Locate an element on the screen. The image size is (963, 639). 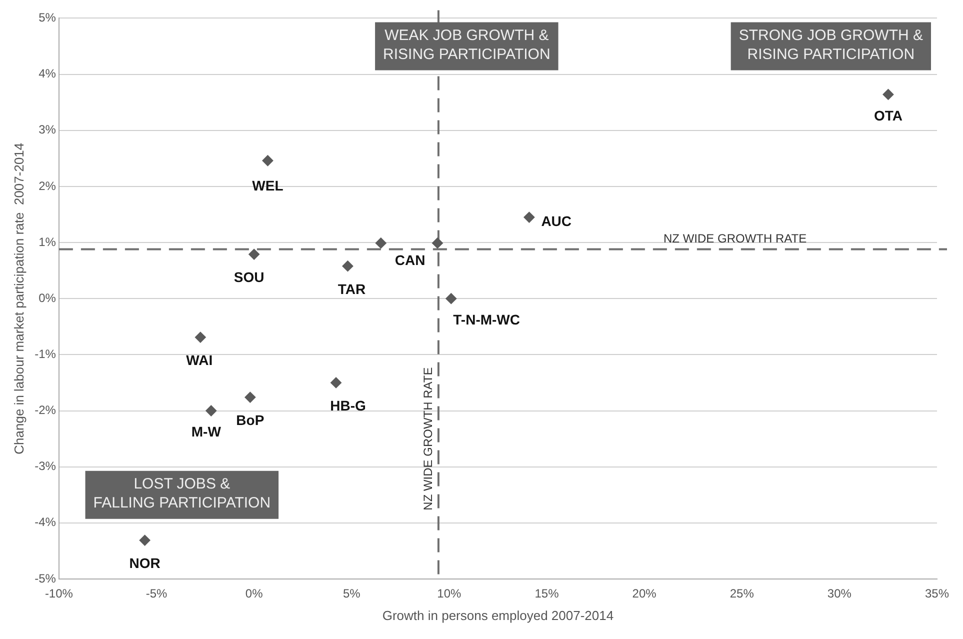
x-tick-label: -10% is located at coordinates (59, 593).